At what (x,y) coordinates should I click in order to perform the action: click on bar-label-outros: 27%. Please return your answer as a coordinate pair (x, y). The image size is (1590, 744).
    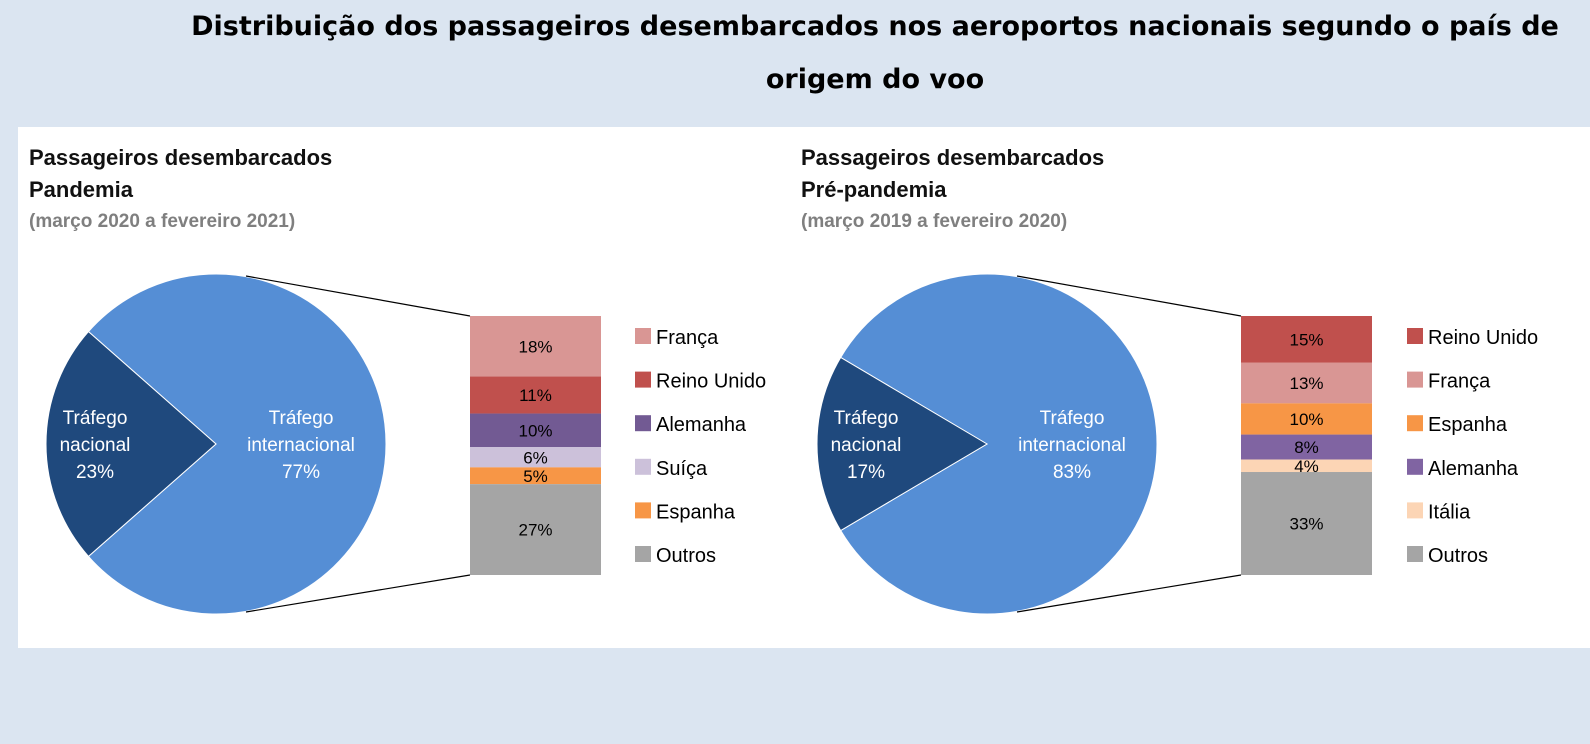
    Looking at the image, I should click on (535, 530).